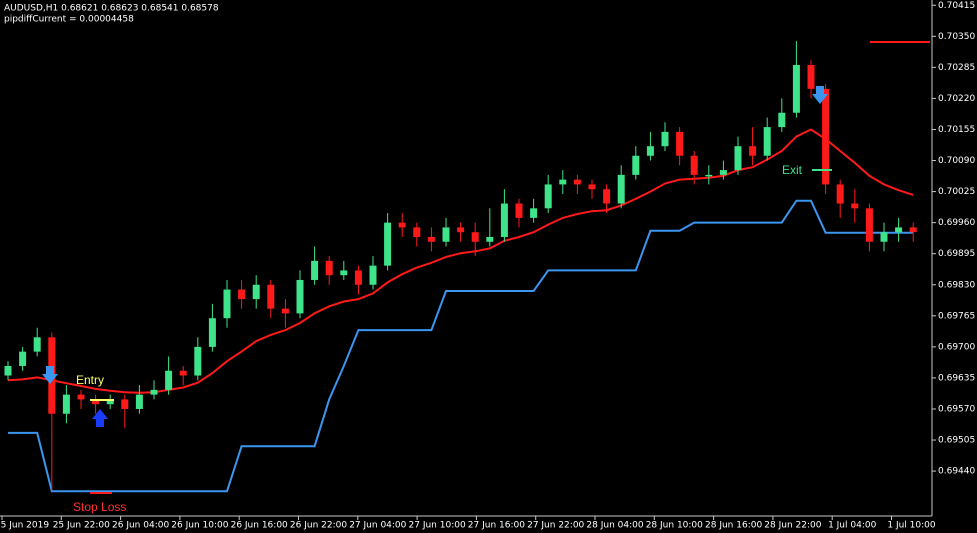 This screenshot has height=533, width=977. I want to click on x-tick-label: 26 Jun 10:00, so click(199, 526).